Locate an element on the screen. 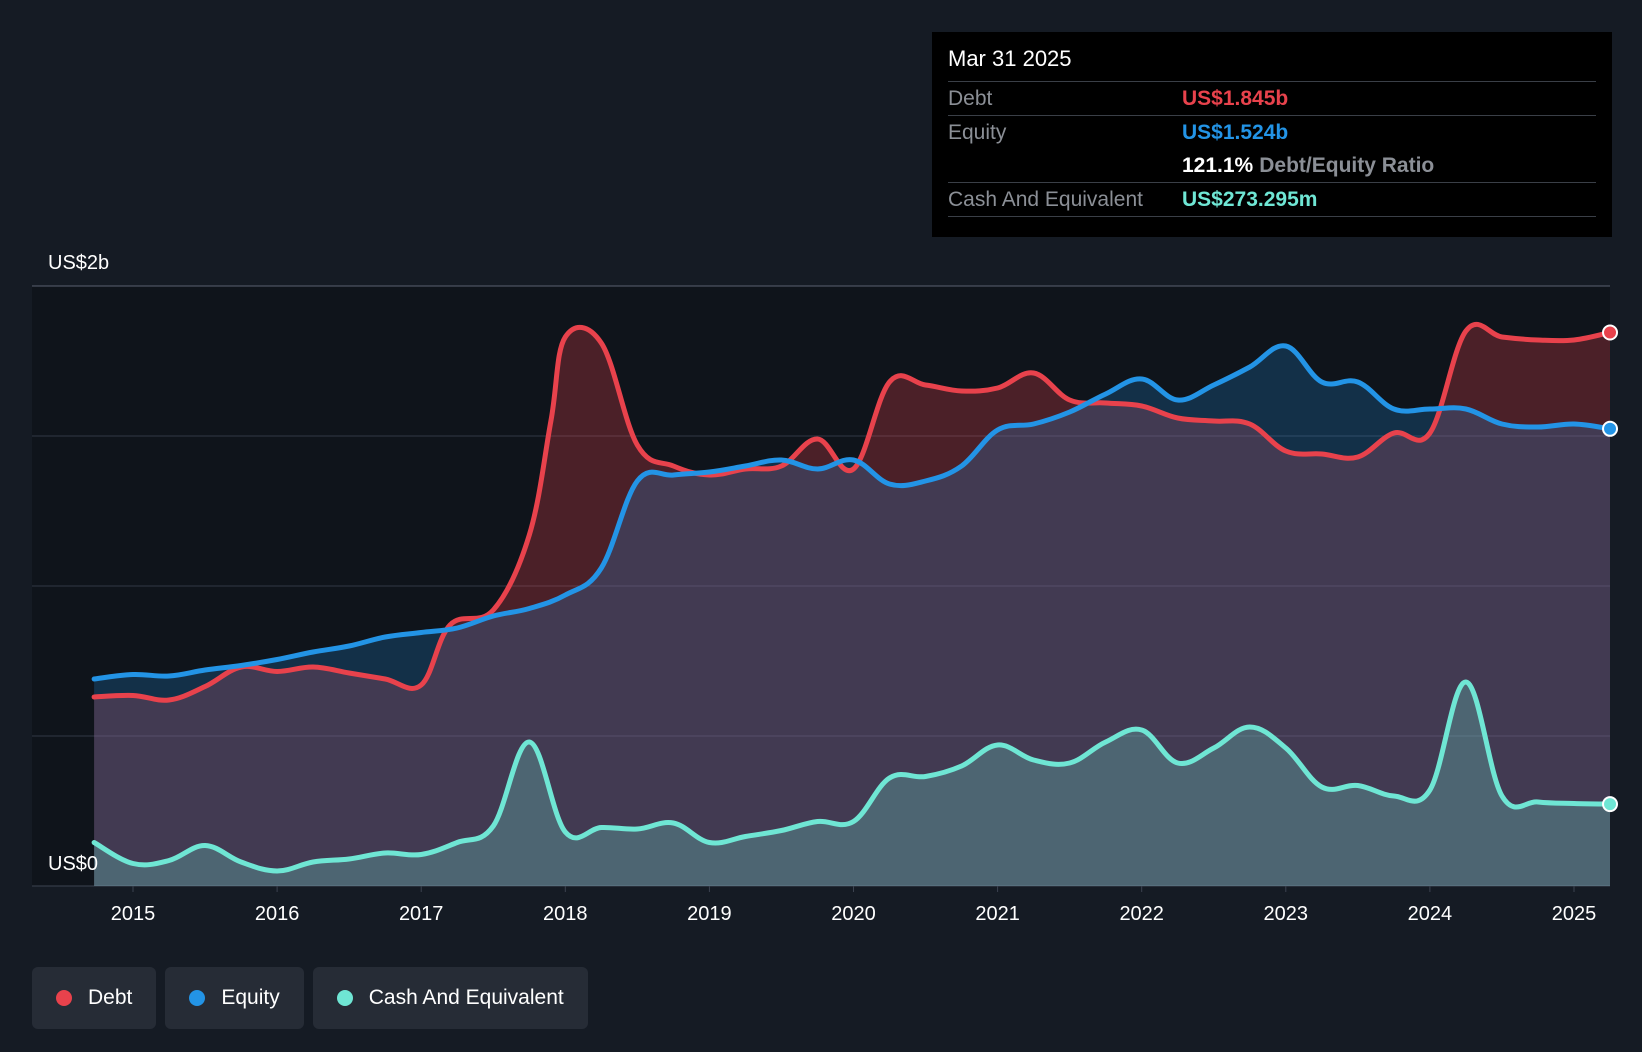 The image size is (1642, 1052). legend-item-equity: Equity is located at coordinates (234, 998).